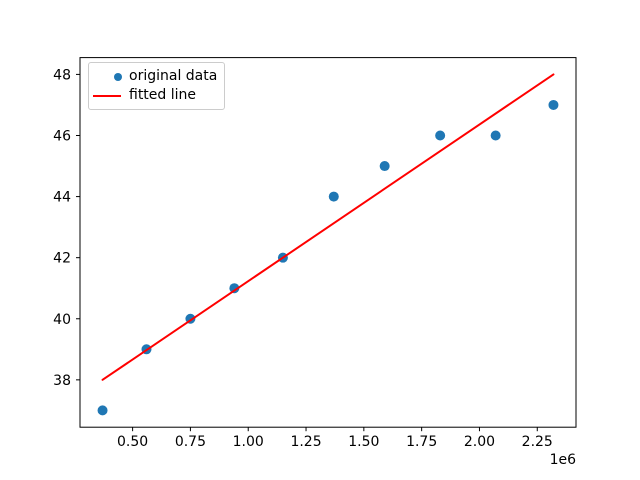  Describe the element at coordinates (163, 95) in the screenshot. I see `legend-label-fitted-line: fitted line` at that location.